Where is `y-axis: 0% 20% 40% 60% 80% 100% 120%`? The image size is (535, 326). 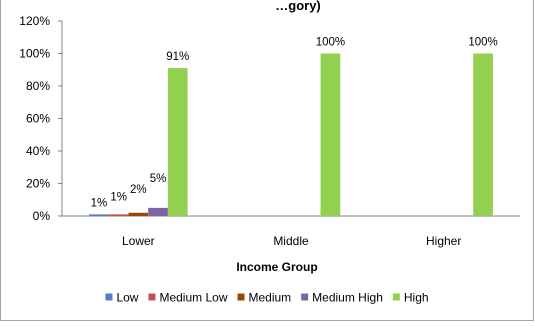 y-axis: 0% 20% 40% 60% 80% 100% 120% is located at coordinates (41, 118).